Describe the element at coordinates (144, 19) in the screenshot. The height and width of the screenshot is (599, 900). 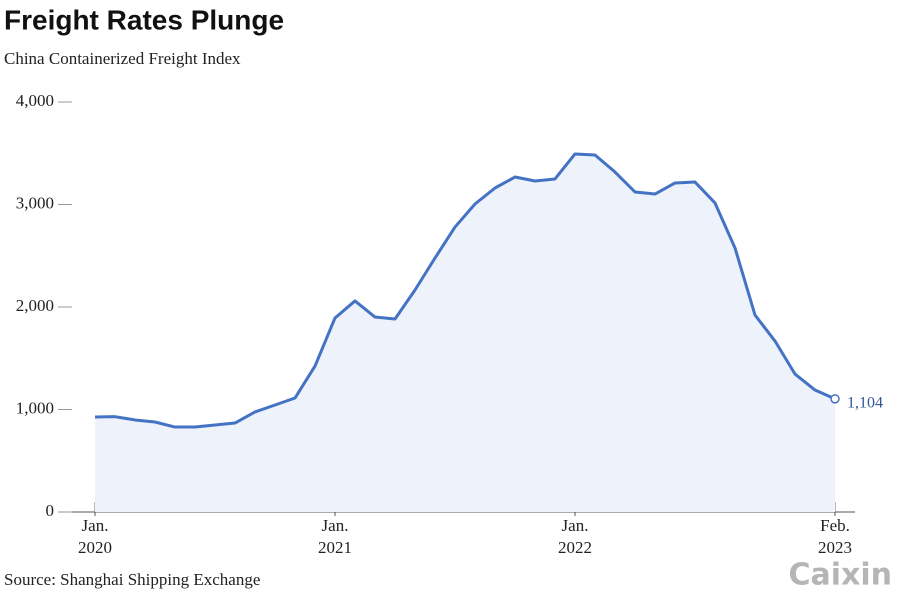
I see `chart-title: Freight Rates Plunge` at that location.